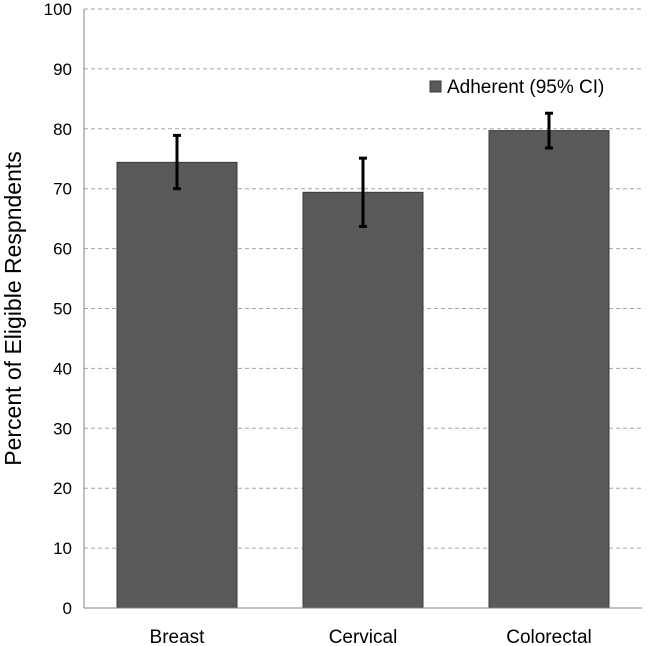 The height and width of the screenshot is (646, 660). I want to click on x-tick-labels: Breast Cervical Colorectal, so click(371, 636).